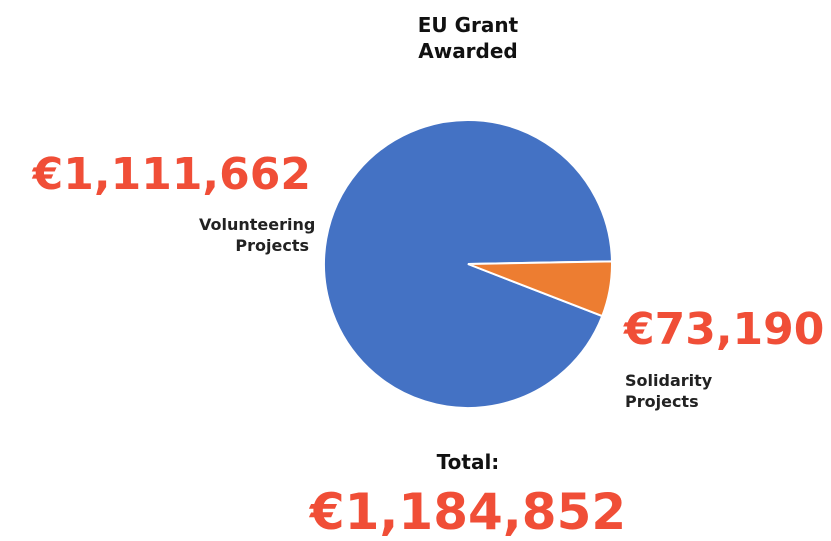 This screenshot has height=541, width=831. What do you see at coordinates (669, 391) in the screenshot?
I see `category-label: Solidarity Projects` at bounding box center [669, 391].